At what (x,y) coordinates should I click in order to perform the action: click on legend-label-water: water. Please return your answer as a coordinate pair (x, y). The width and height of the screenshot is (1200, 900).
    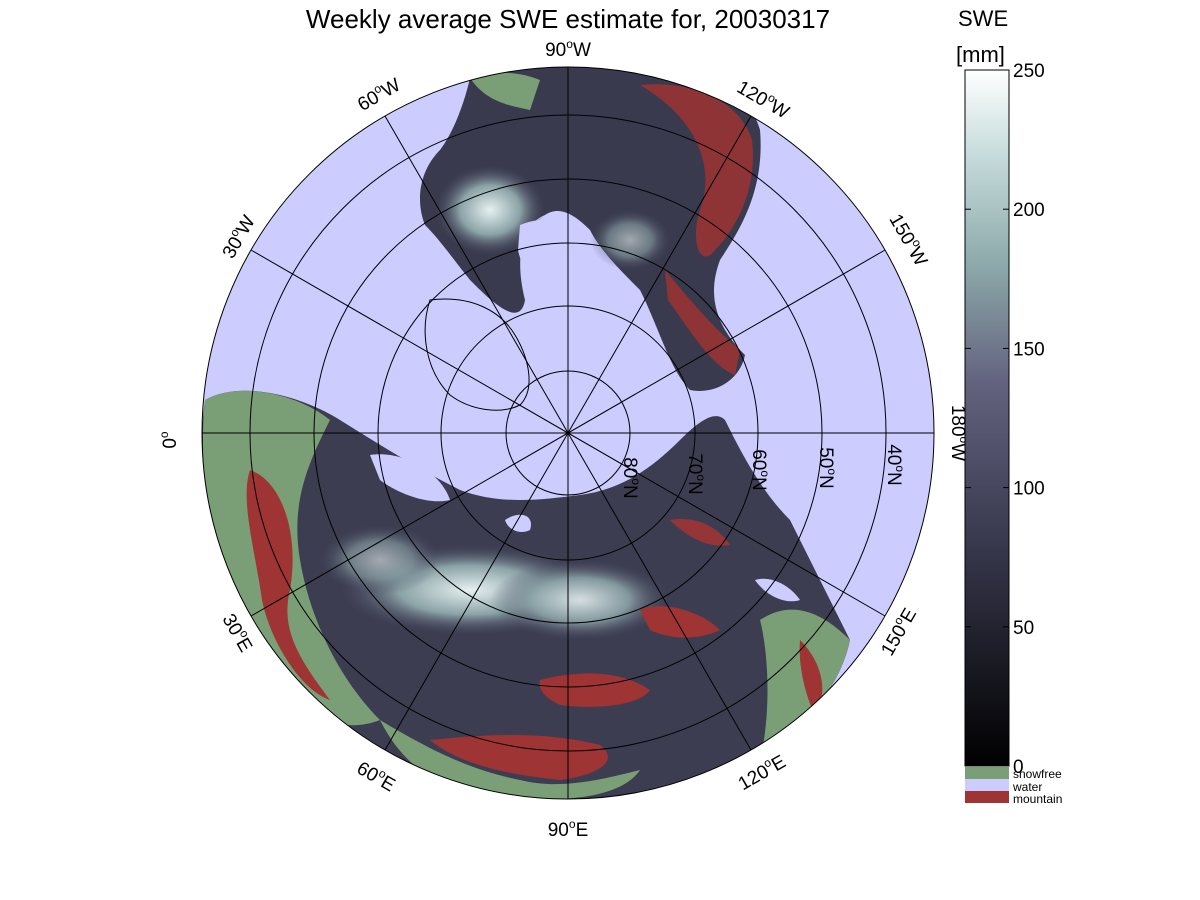
    Looking at the image, I should click on (1027, 787).